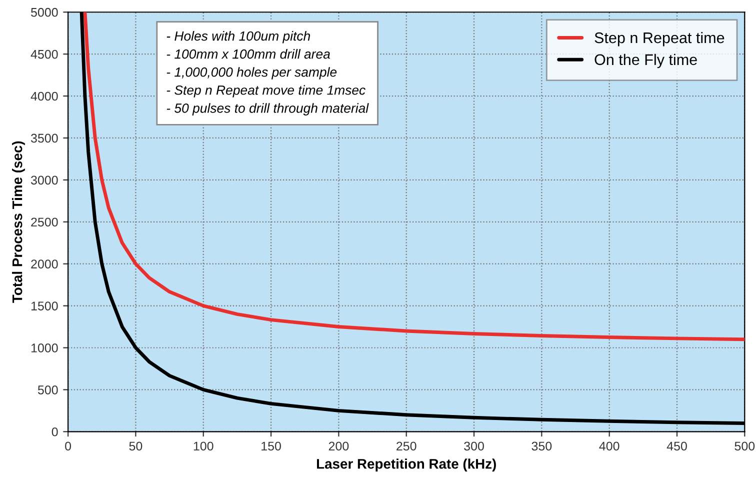 Image resolution: width=756 pixels, height=485 pixels. Describe the element at coordinates (267, 109) in the screenshot. I see `annotation: - 50 pulses to drill through material` at that location.